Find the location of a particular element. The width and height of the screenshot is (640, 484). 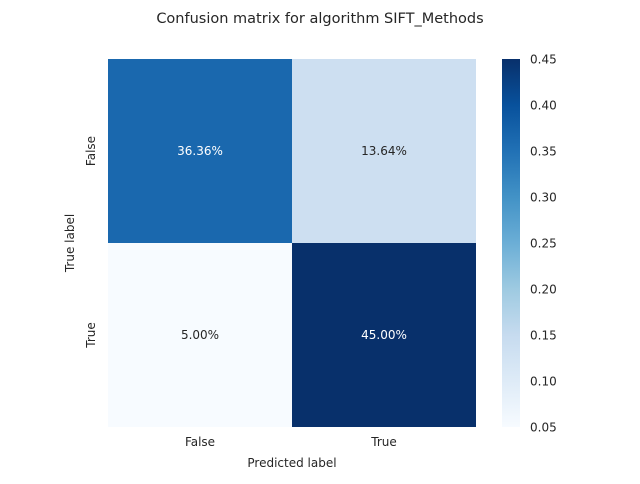

x-axis-label: Predicted label is located at coordinates (291, 463).